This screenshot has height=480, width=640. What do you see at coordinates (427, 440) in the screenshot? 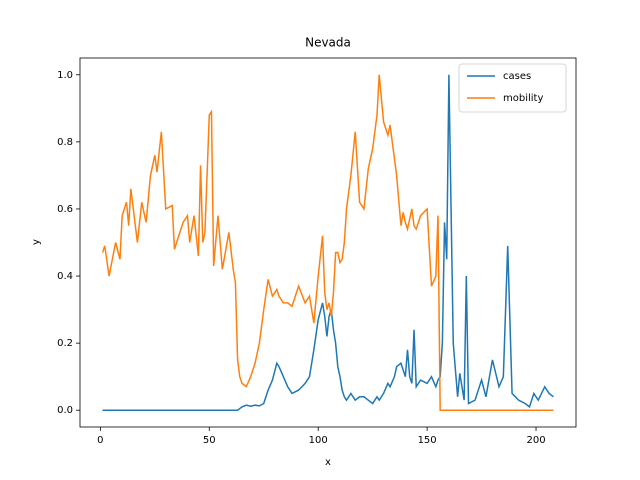
I see `x-tick-label: 150` at bounding box center [427, 440].